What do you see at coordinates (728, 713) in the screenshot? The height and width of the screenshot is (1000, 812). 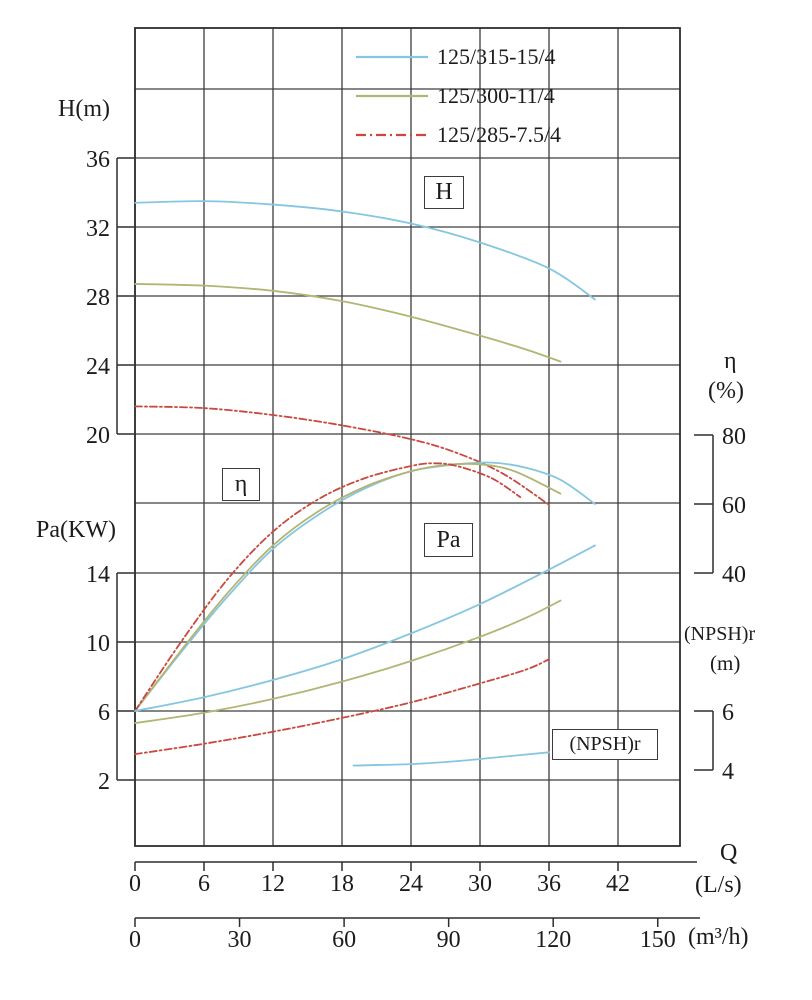 I see `npsh-tick-label: 6` at bounding box center [728, 713].